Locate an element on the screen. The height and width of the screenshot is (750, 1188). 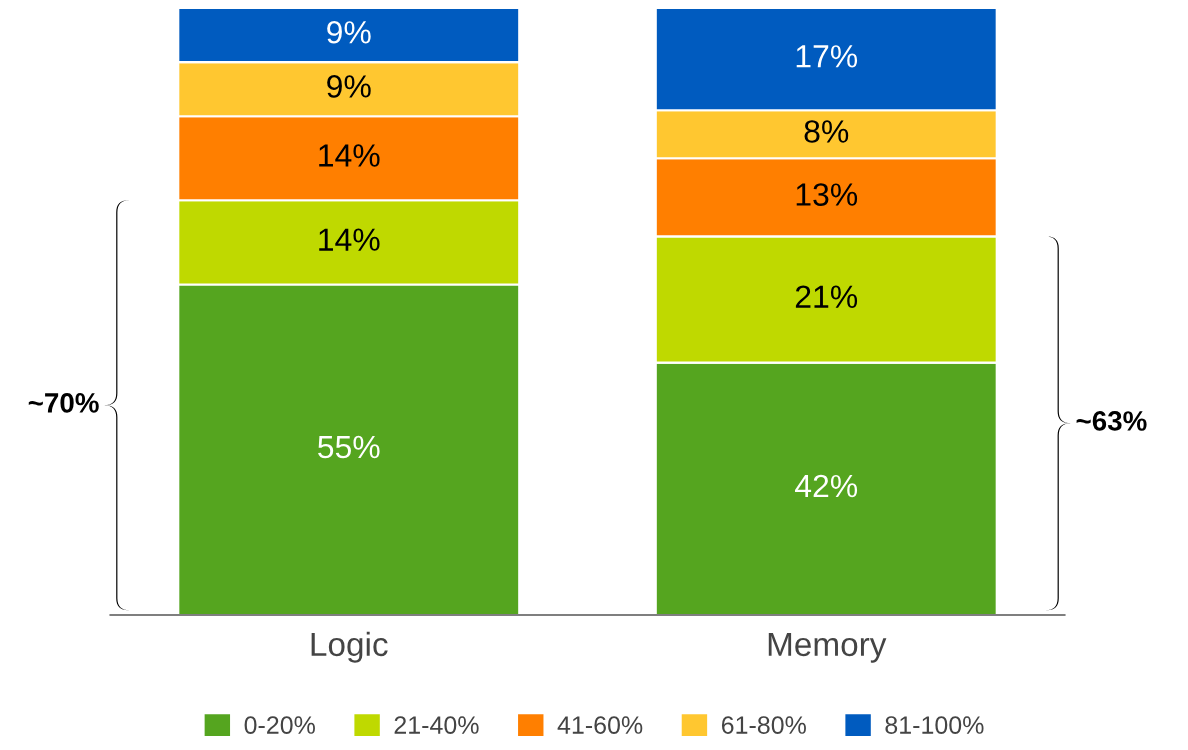
legend-label: 61-80% is located at coordinates (763, 725).